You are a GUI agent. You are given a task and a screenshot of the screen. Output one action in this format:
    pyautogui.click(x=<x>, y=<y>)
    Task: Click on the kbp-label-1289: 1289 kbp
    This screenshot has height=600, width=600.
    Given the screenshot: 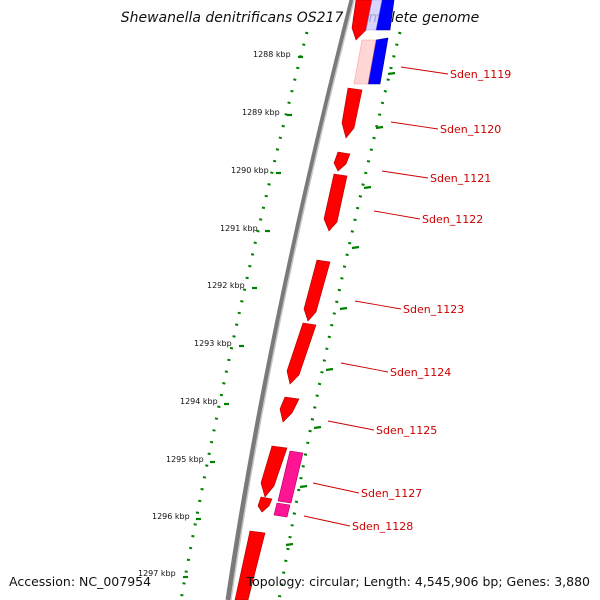 What is the action you would take?
    pyautogui.click(x=261, y=112)
    